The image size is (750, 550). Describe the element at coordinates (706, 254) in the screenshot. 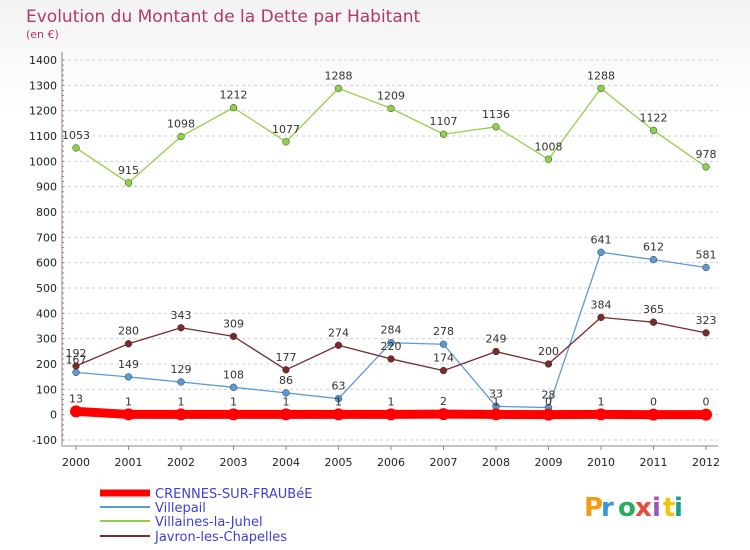

I see `data-label: 581` at that location.